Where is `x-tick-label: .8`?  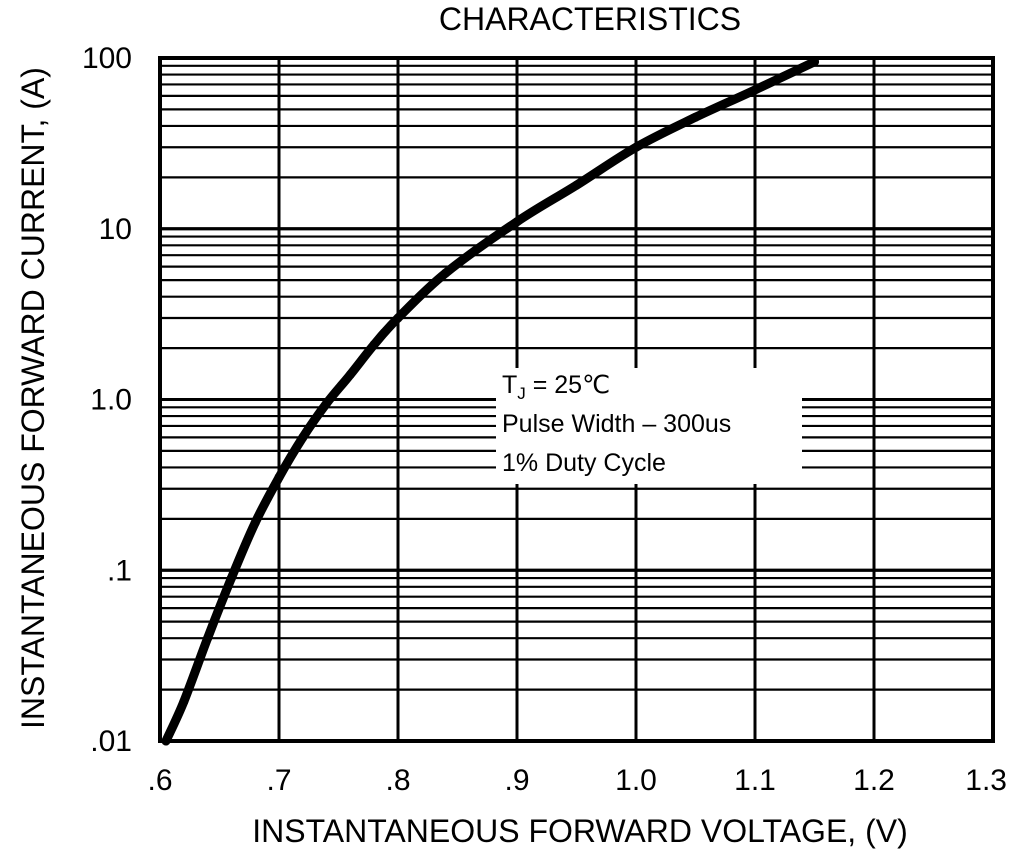
x-tick-label: .8 is located at coordinates (397, 780).